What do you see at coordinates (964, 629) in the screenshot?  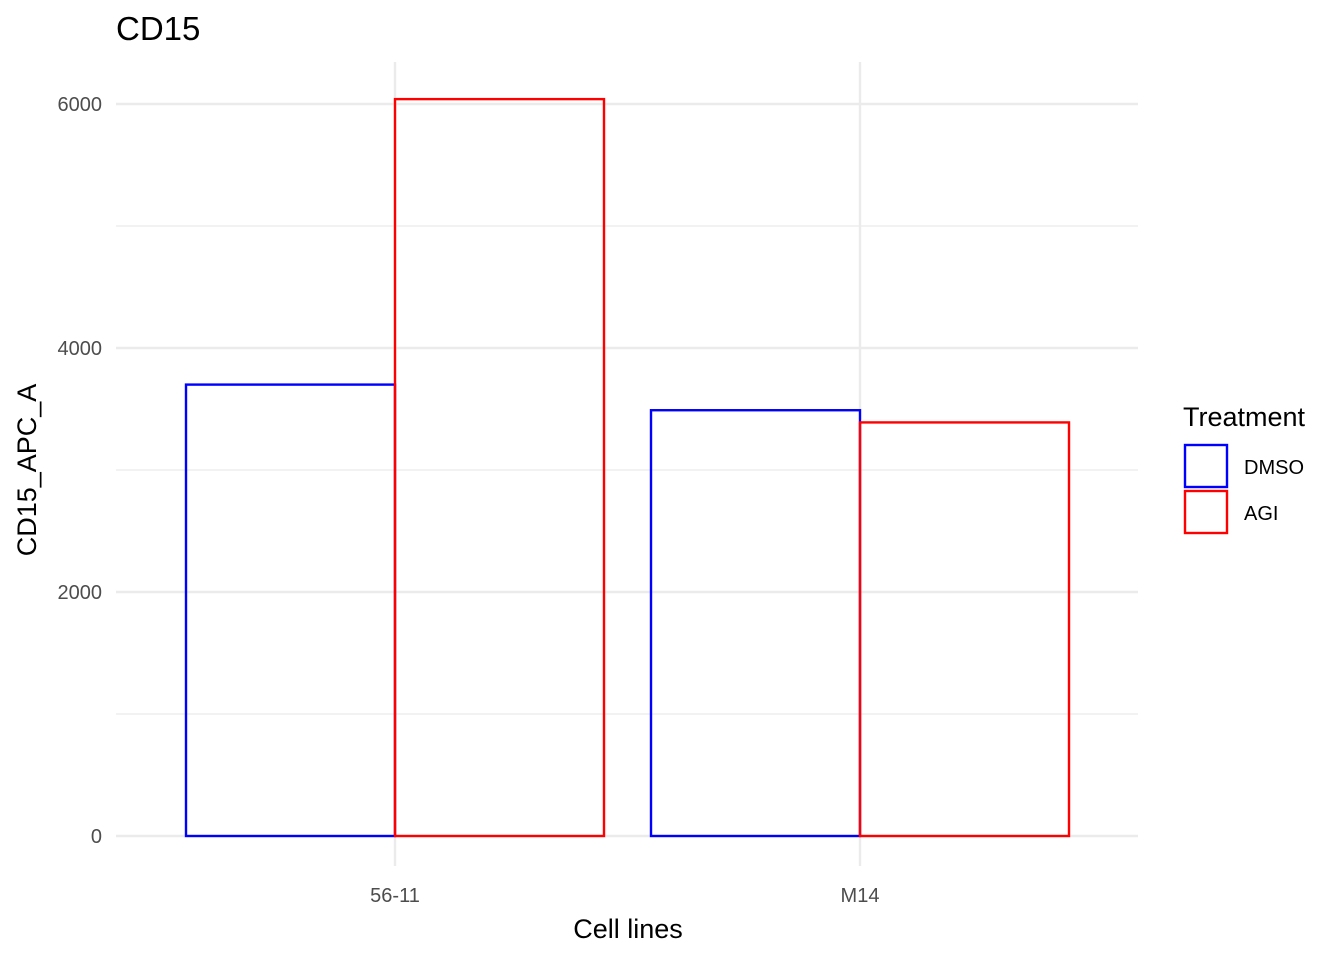 I see `bar-agi-m14` at bounding box center [964, 629].